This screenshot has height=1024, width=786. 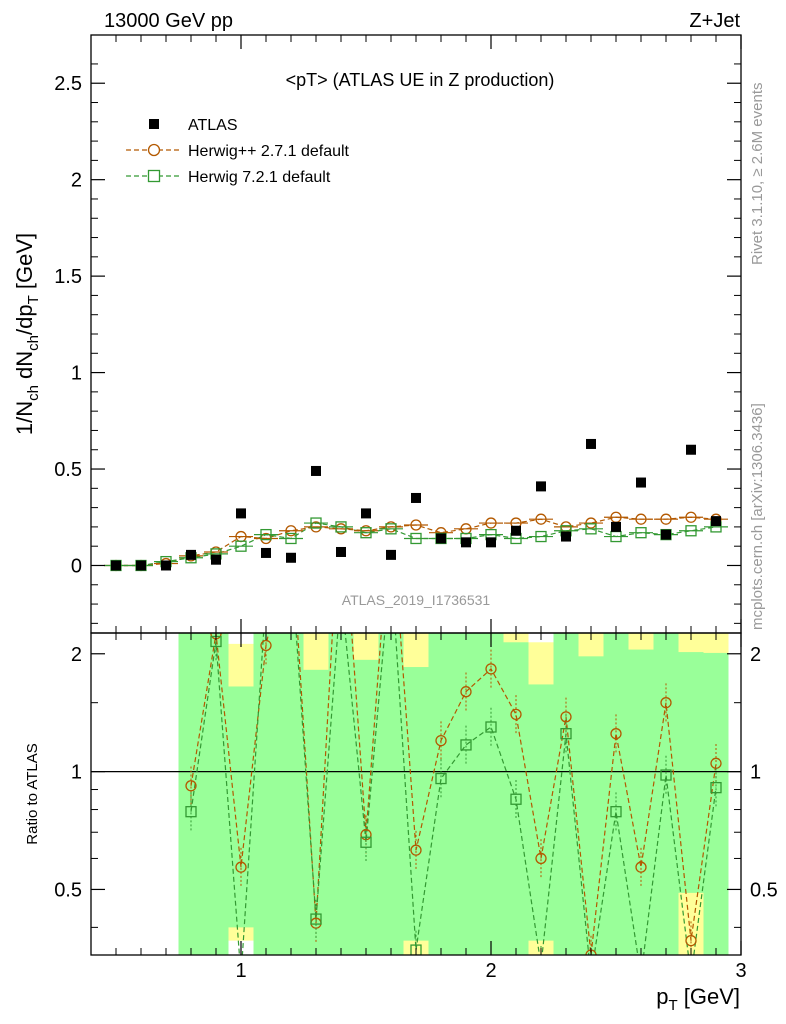 What do you see at coordinates (76, 566) in the screenshot?
I see `y-tick-label-0: 0` at bounding box center [76, 566].